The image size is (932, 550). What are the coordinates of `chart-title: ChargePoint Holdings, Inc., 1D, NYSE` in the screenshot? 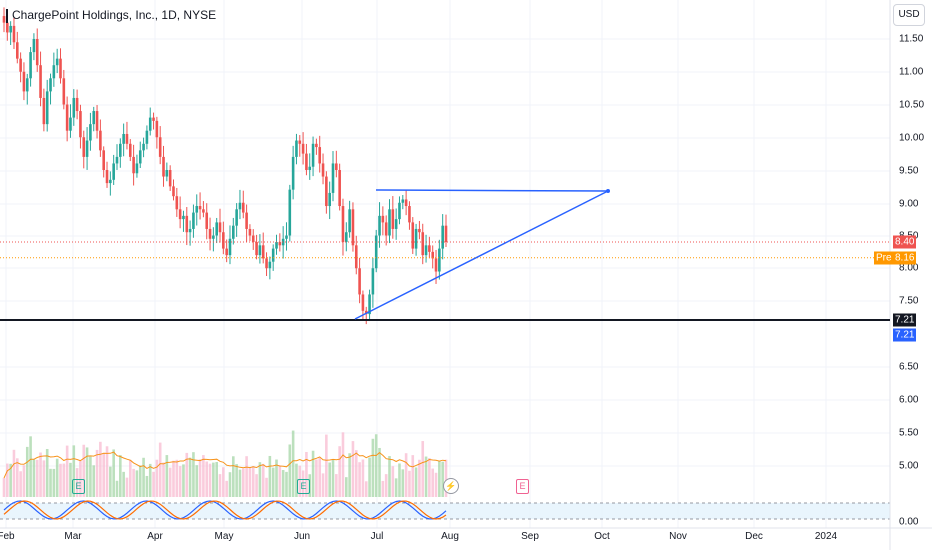 It's located at (111, 15).